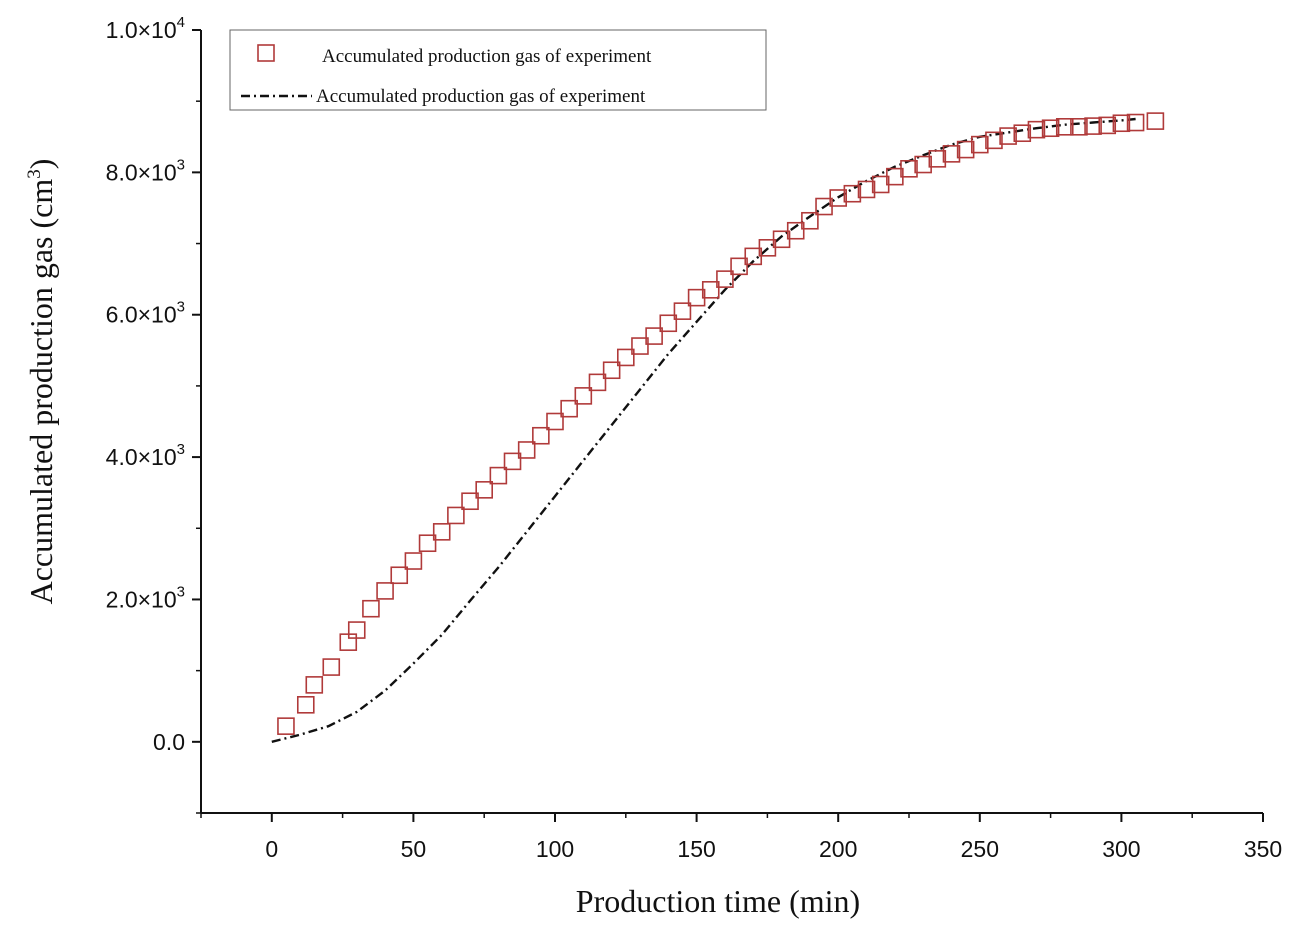  Describe the element at coordinates (169, 742) in the screenshot. I see `y-tick-label: 0.0` at that location.